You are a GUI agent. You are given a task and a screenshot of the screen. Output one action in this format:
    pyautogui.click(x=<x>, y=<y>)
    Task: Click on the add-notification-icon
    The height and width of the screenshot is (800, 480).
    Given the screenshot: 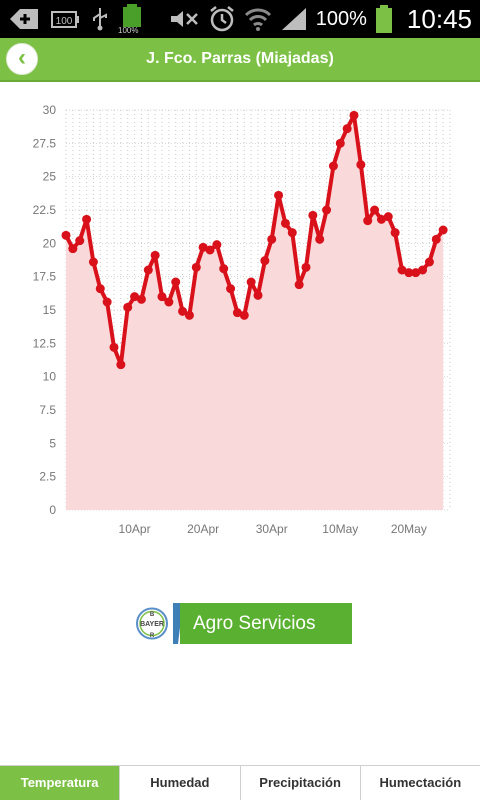 What is the action you would take?
    pyautogui.click(x=24, y=19)
    